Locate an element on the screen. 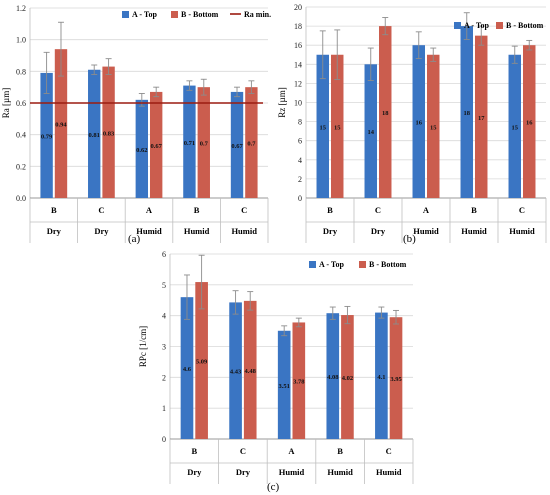  y-tick-label: 0.8 is located at coordinates (21, 71).